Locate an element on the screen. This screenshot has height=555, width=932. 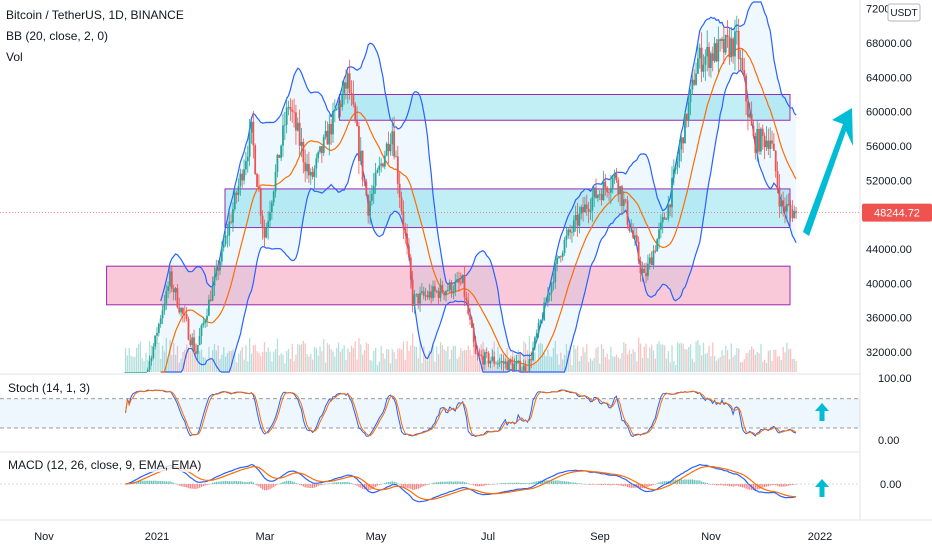
macd-legend: MACD (12, 26, close, 9, EMA, EMA) is located at coordinates (105, 465).